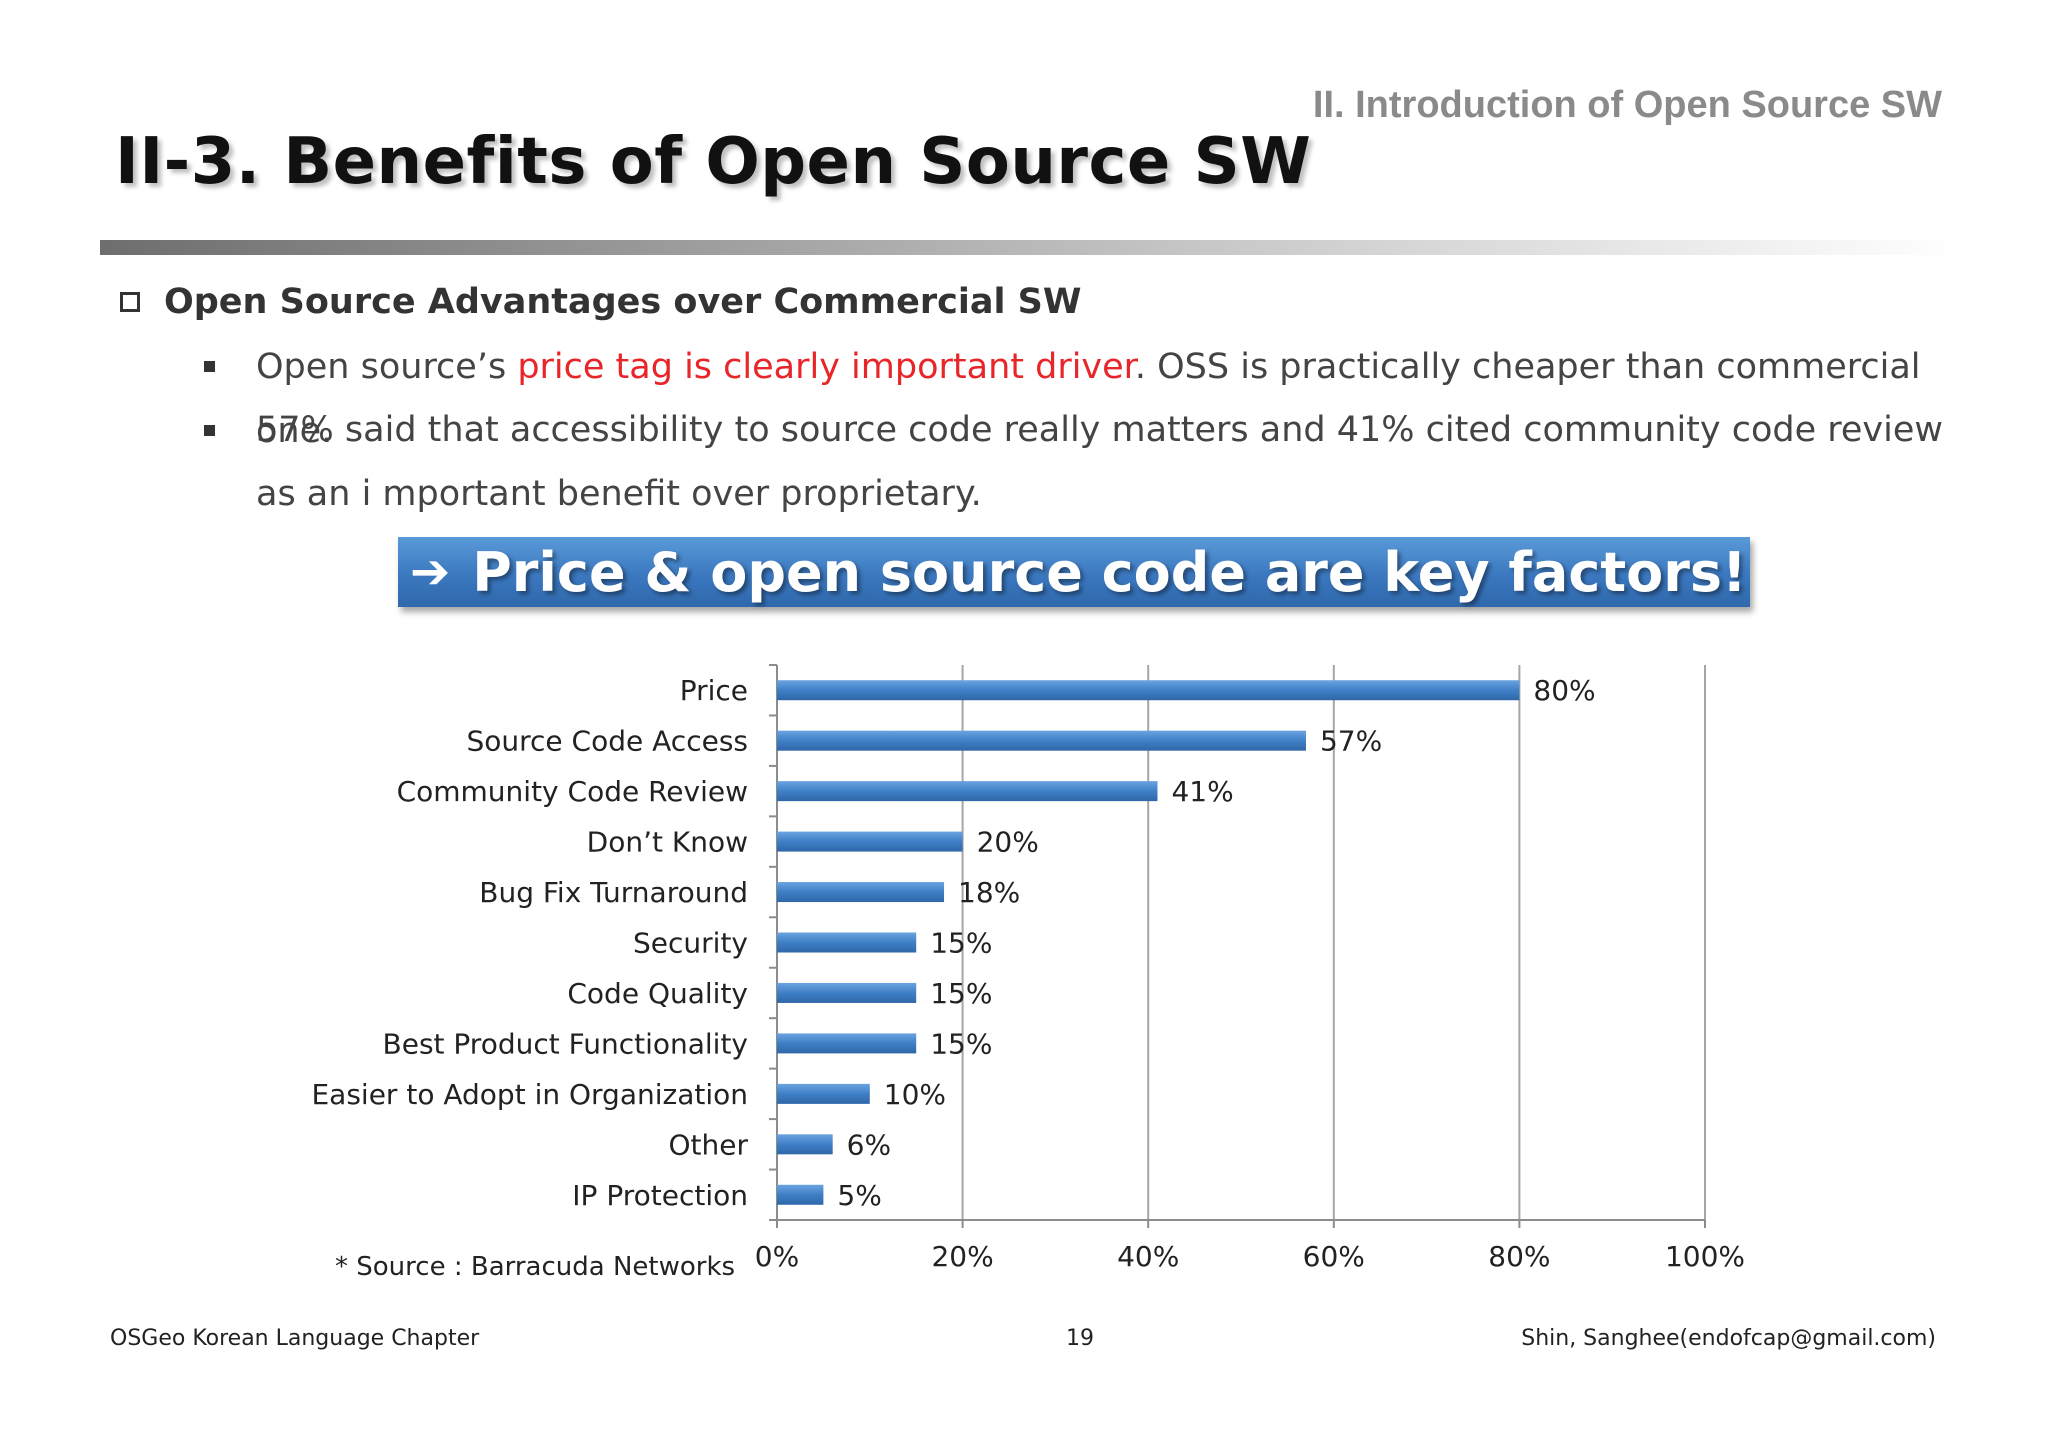 The height and width of the screenshot is (1447, 2048). I want to click on x-tick-label: 100%, so click(1705, 1256).